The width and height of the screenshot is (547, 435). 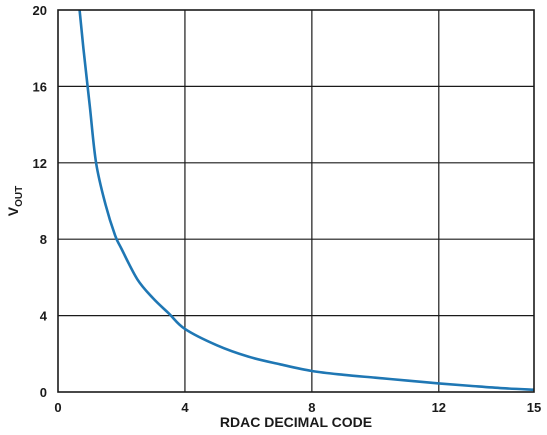 What do you see at coordinates (40, 201) in the screenshot?
I see `y-tick-labels: 0 4 8 12 16 20` at bounding box center [40, 201].